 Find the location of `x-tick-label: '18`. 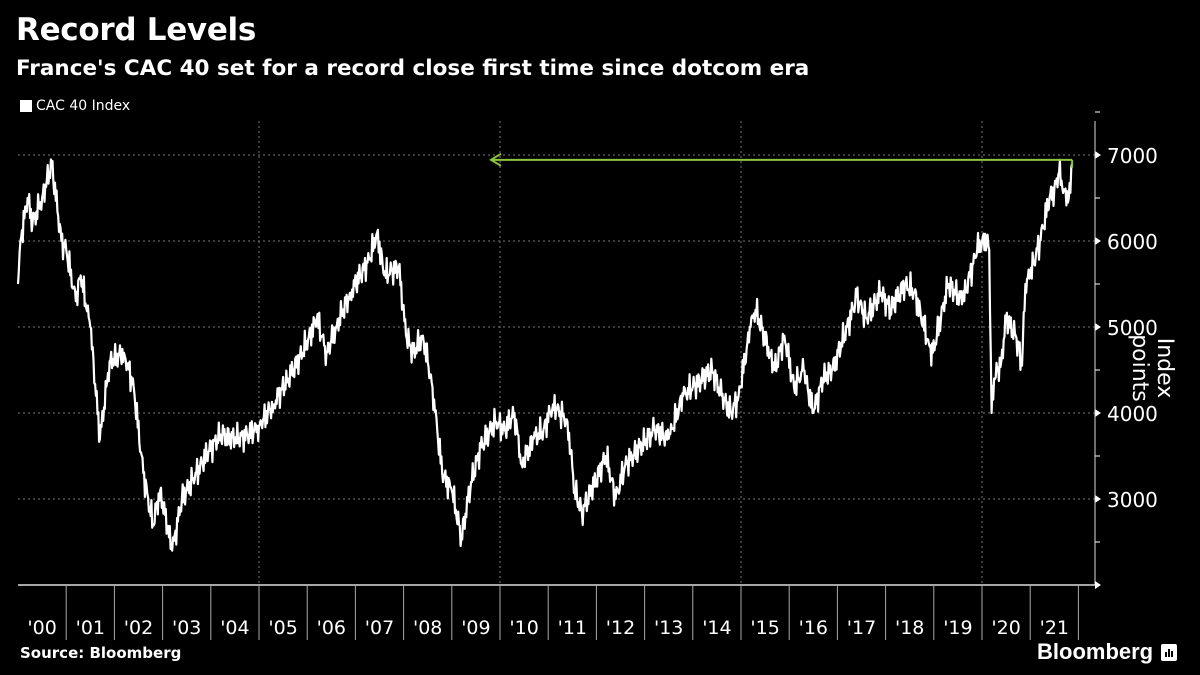

x-tick-label: '18 is located at coordinates (909, 628).